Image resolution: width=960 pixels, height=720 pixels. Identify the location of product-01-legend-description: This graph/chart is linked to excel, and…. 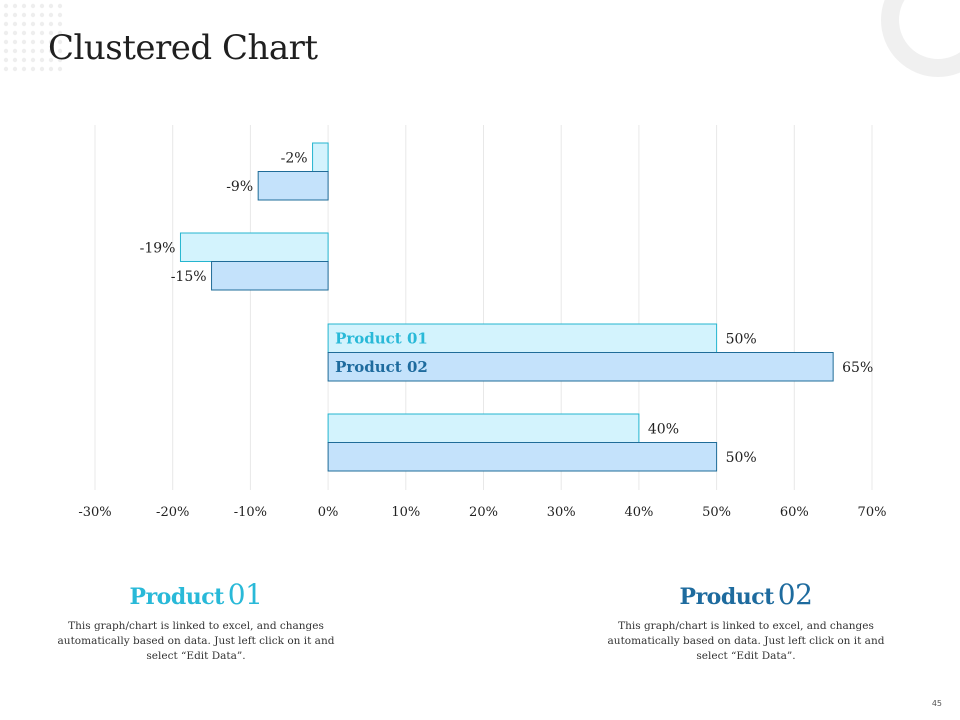
(196, 641).